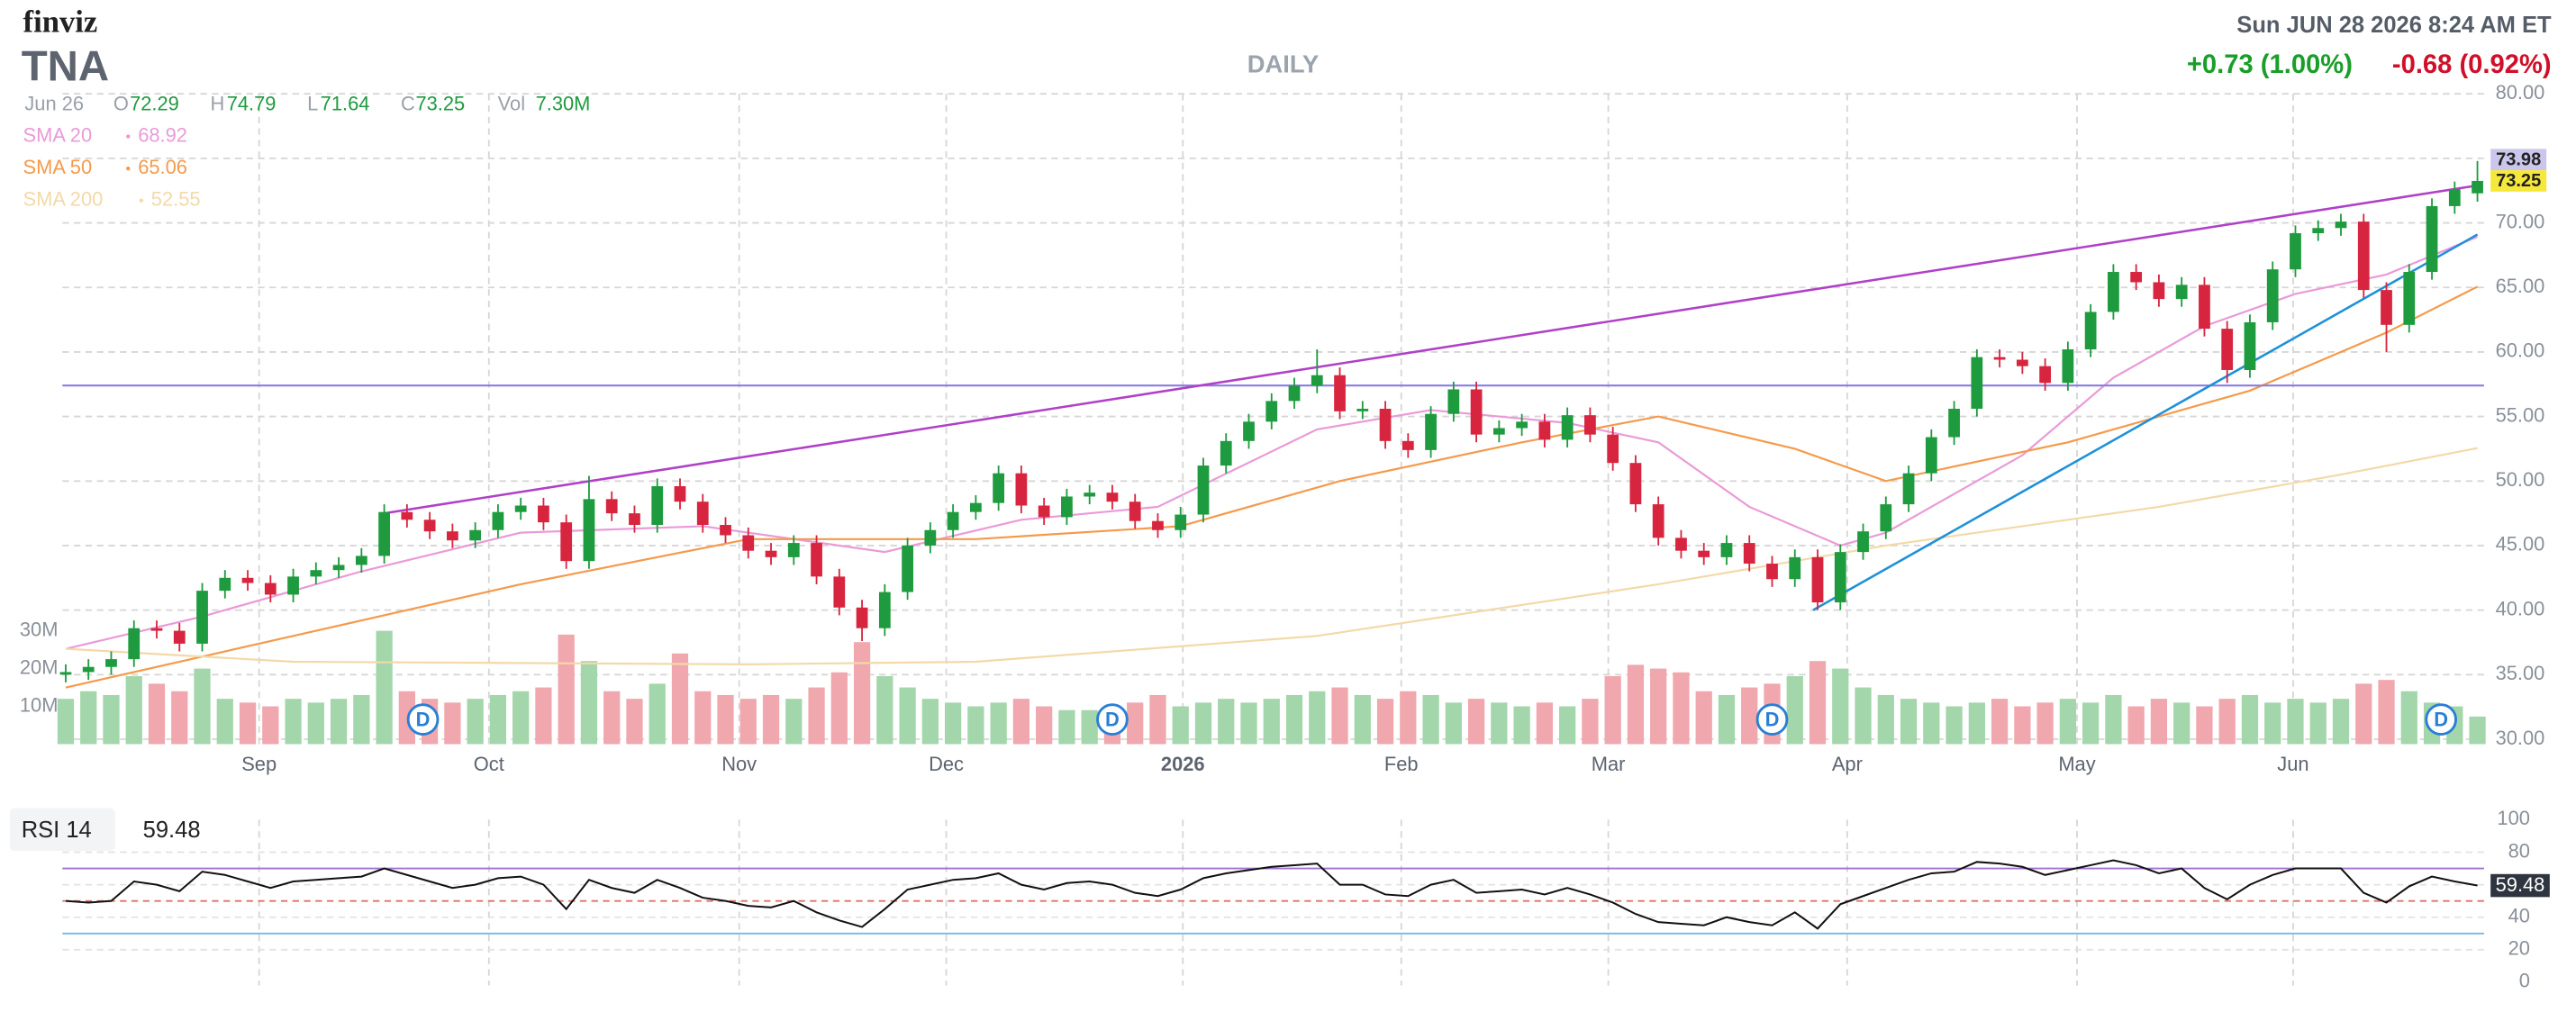 The width and height of the screenshot is (2576, 1012). What do you see at coordinates (154, 104) in the screenshot?
I see `ohlc-value: 72.29` at bounding box center [154, 104].